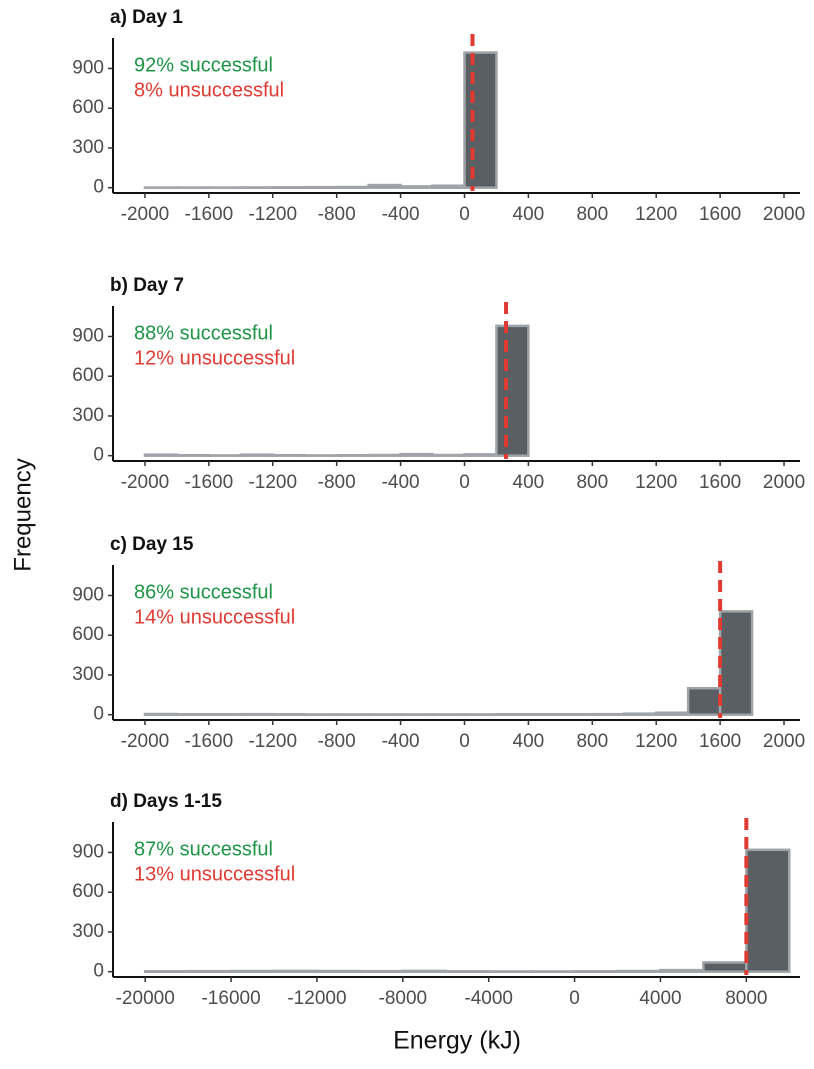 Image resolution: width=814 pixels, height=1069 pixels. What do you see at coordinates (146, 17) in the screenshot?
I see `panel-title: a) Day 1` at bounding box center [146, 17].